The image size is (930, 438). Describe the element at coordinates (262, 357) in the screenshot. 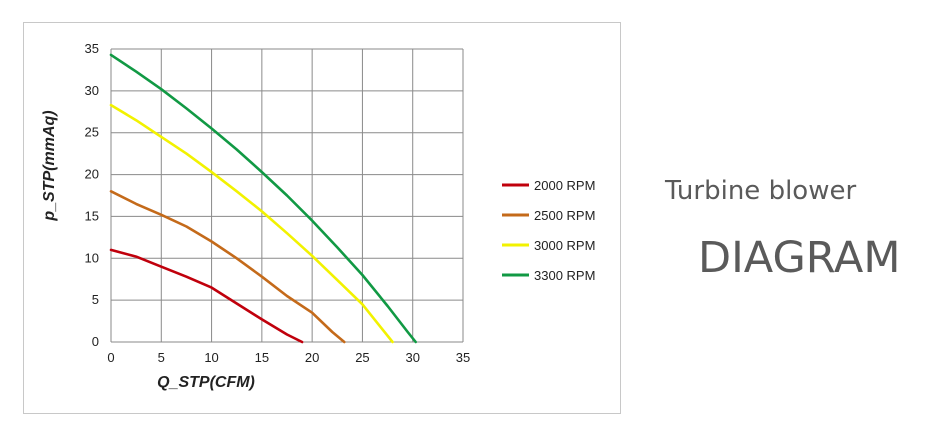

I see `x-tick-label: 15` at that location.